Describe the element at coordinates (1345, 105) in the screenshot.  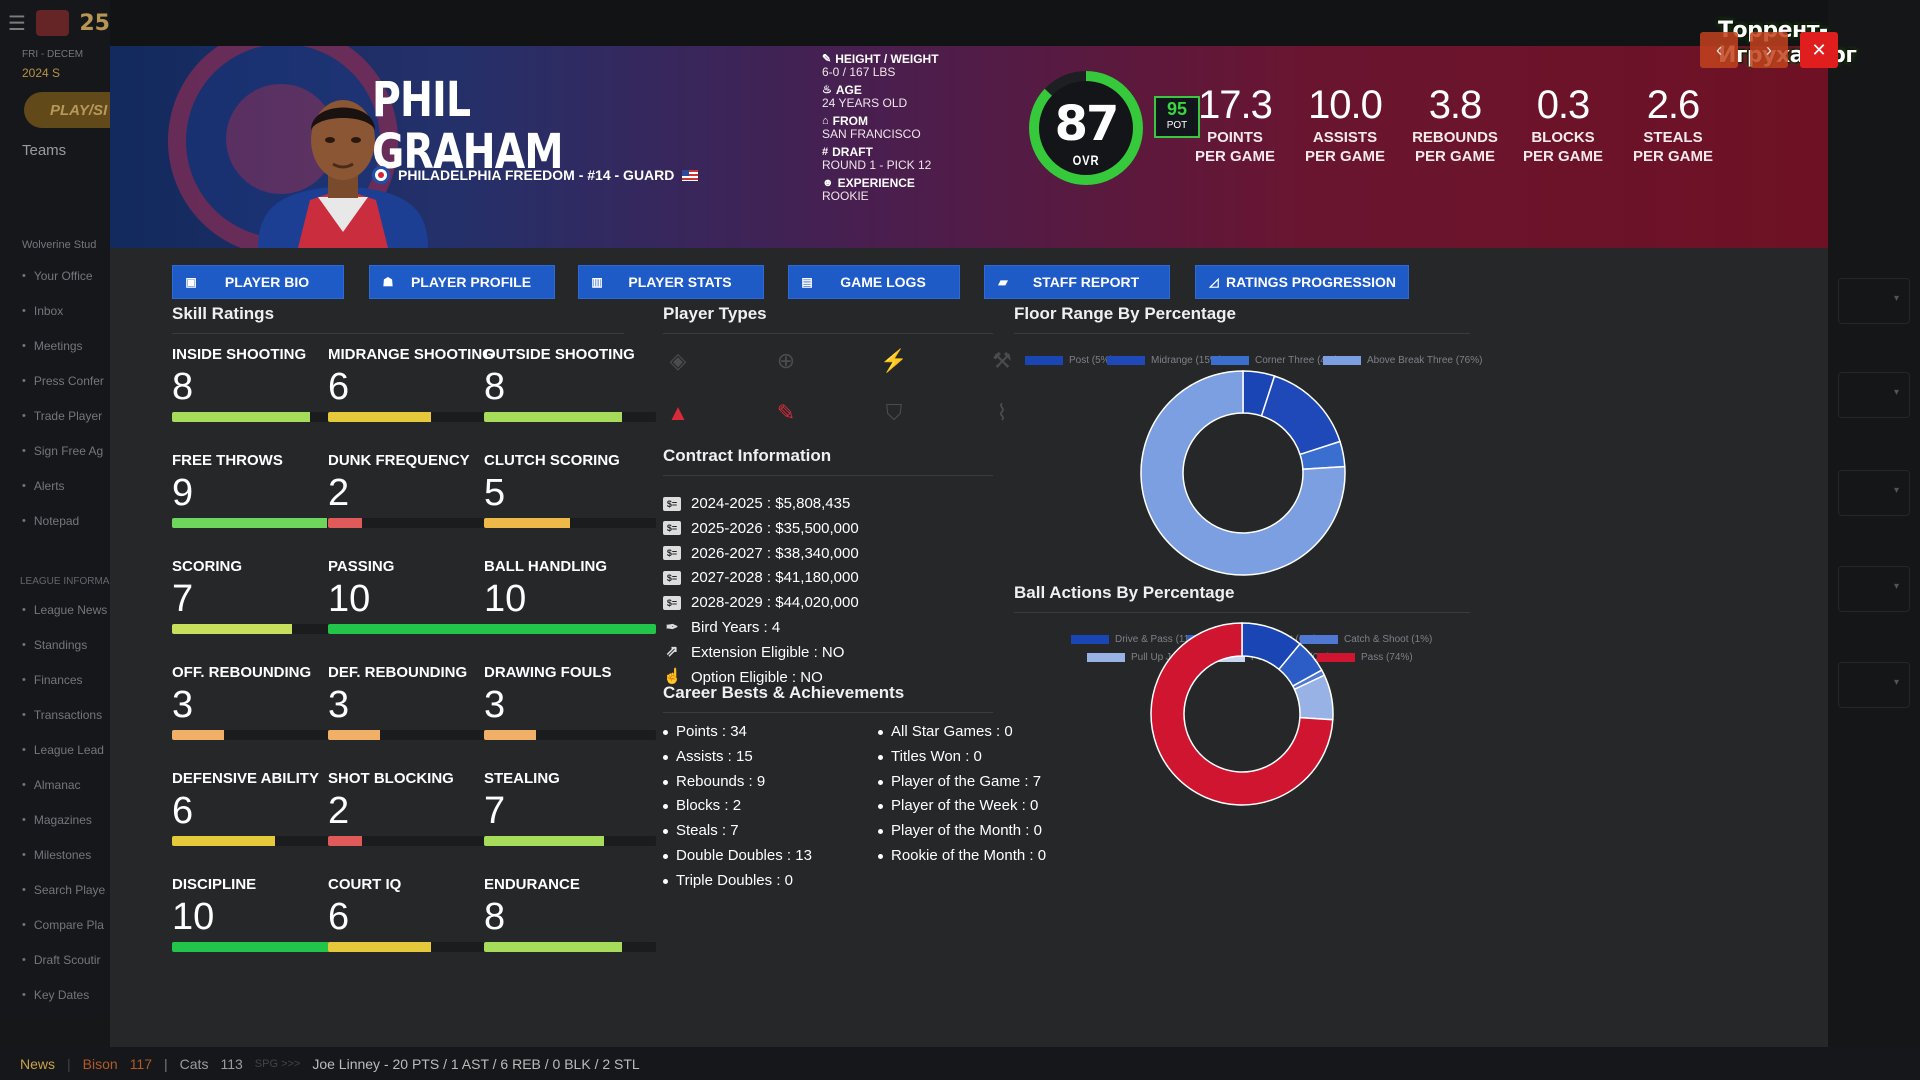
I see `stat-value: 10.0` at that location.